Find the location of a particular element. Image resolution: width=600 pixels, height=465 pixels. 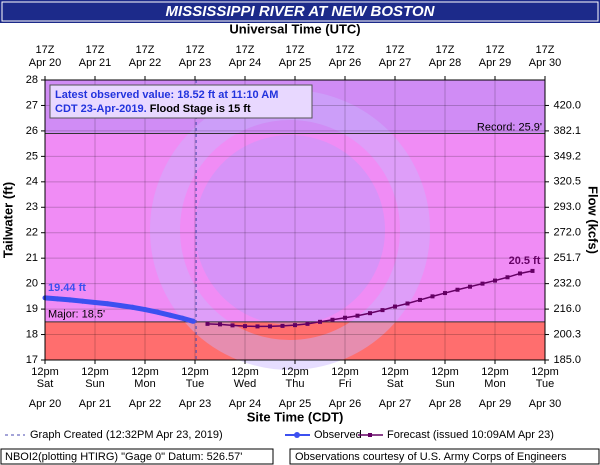

x-tick-date: Apr 29 is located at coordinates (495, 404).